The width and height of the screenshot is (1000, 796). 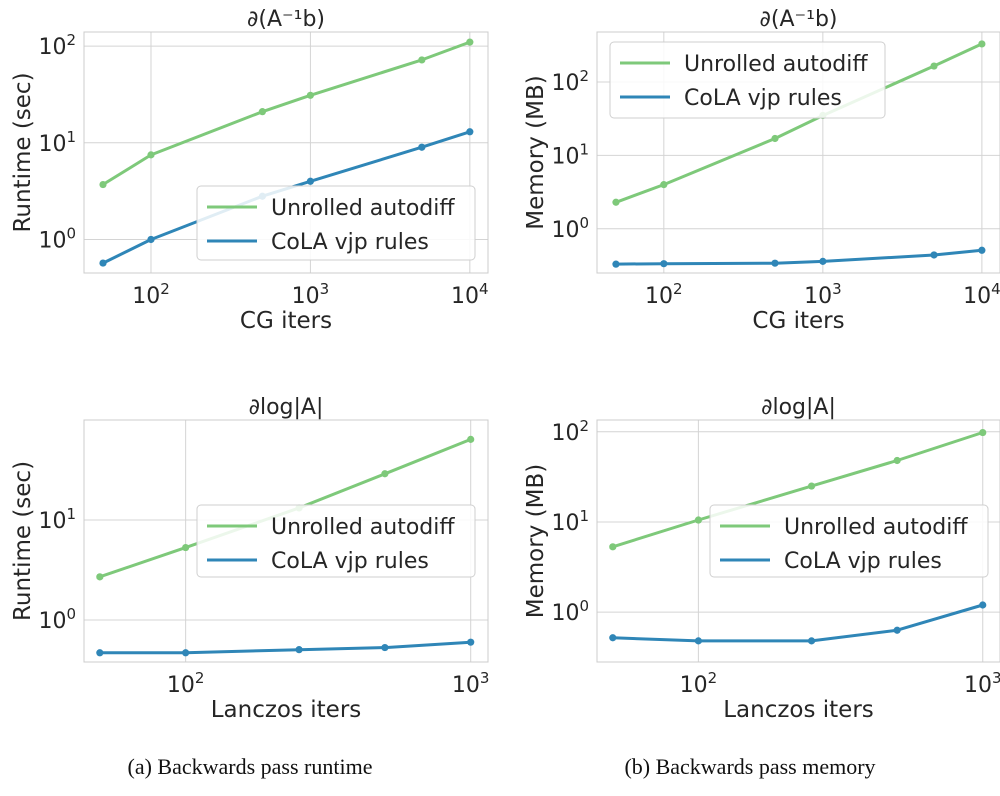 What do you see at coordinates (57, 45) in the screenshot?
I see `y-tick-label: 10²` at bounding box center [57, 45].